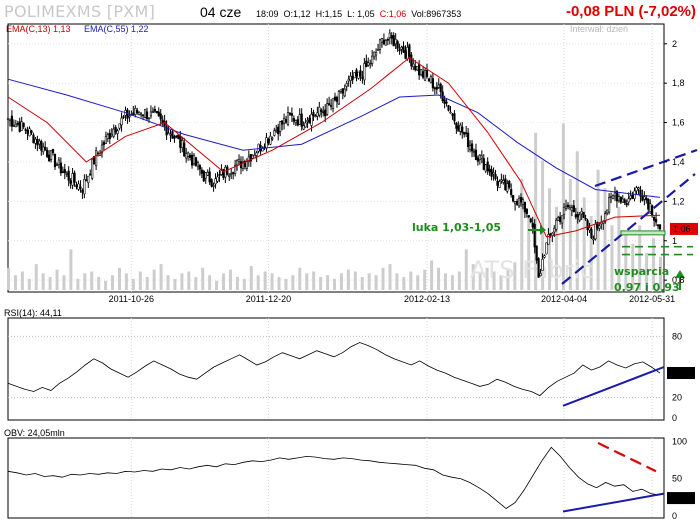  Describe the element at coordinates (613, 502) in the screenshot. I see `obv-trend-line` at that location.